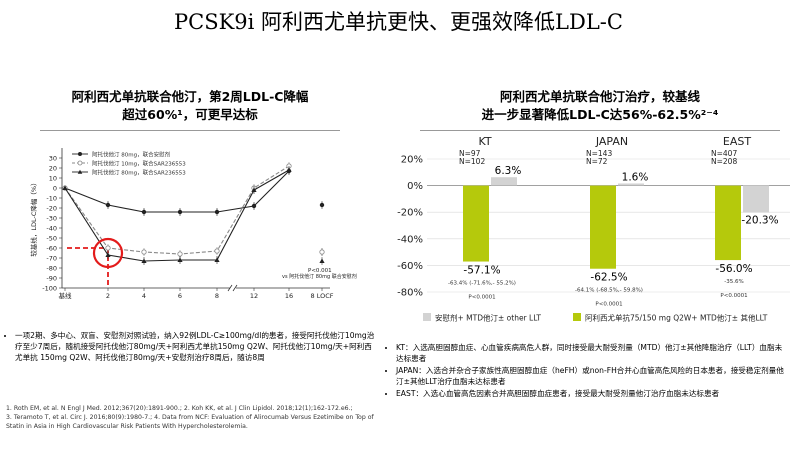  Describe the element at coordinates (51, 199) in the screenshot. I see `y-tick-label: -10` at that location.